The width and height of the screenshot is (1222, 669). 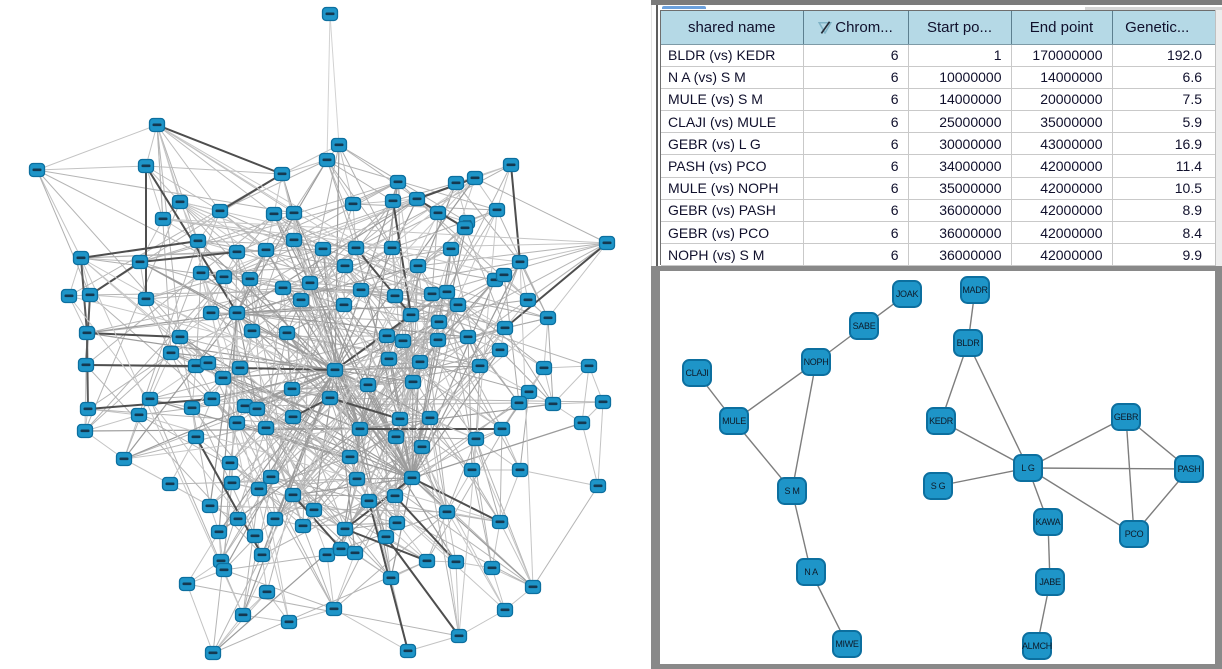 I want to click on svg-text: S G, so click(x=938, y=486).